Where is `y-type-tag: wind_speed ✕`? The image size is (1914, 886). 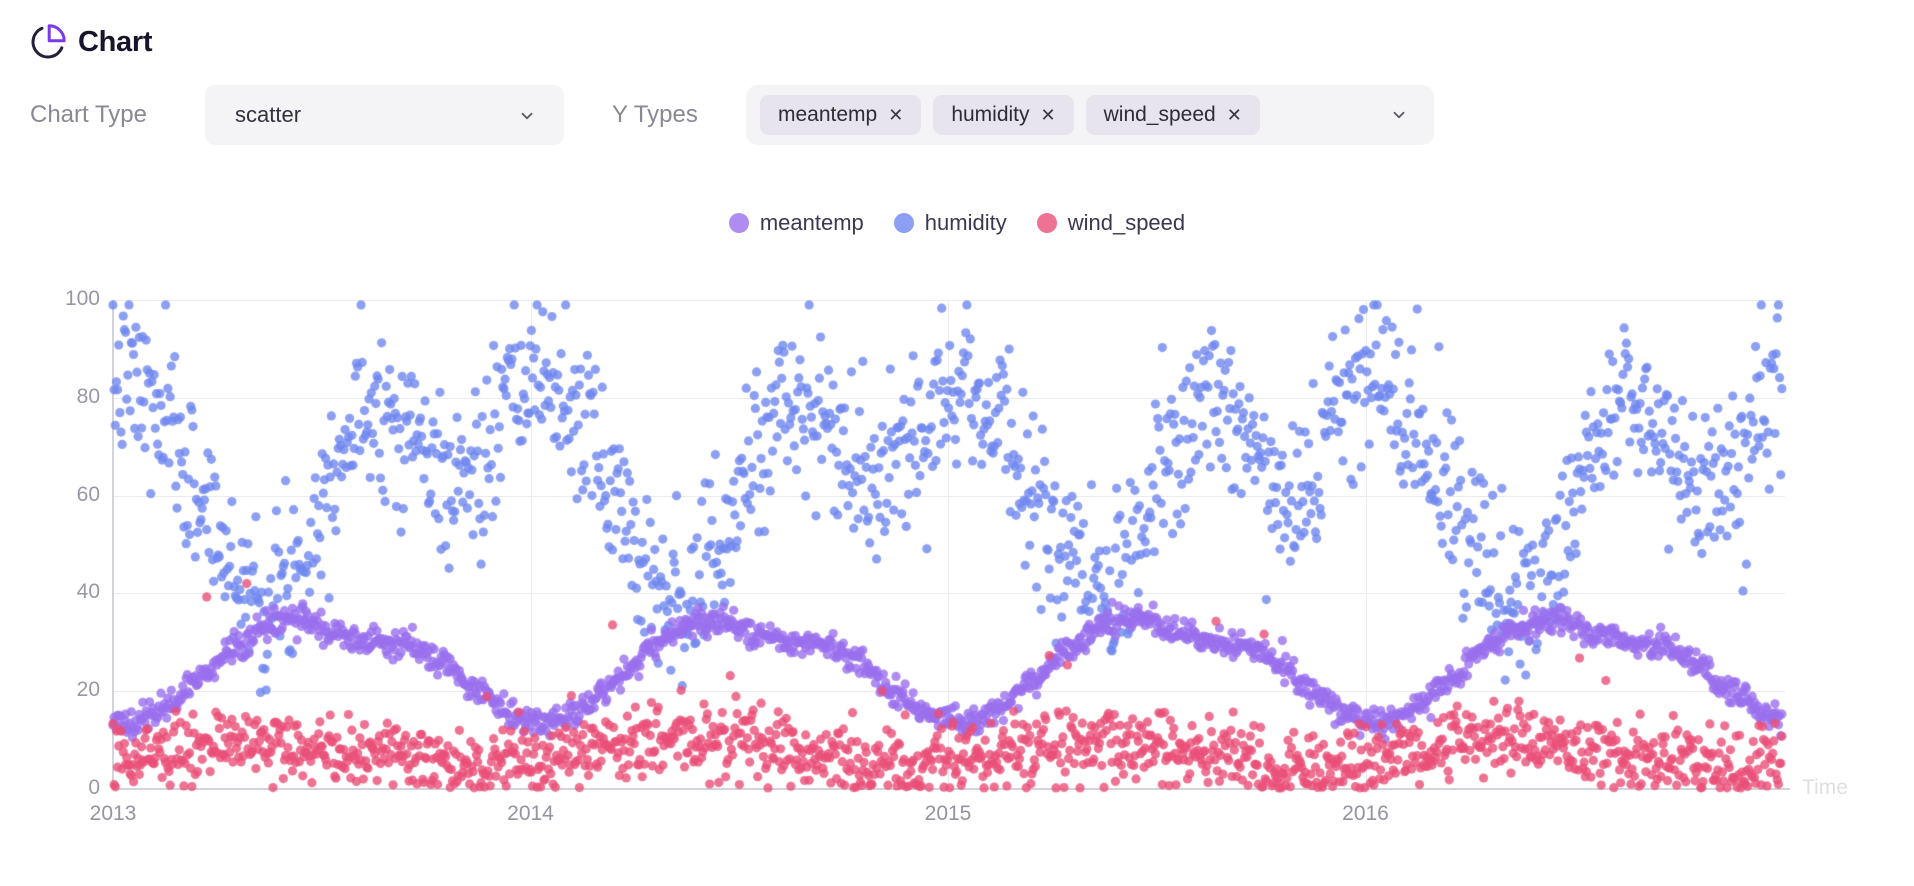
y-type-tag: wind_speed ✕ is located at coordinates (1172, 115).